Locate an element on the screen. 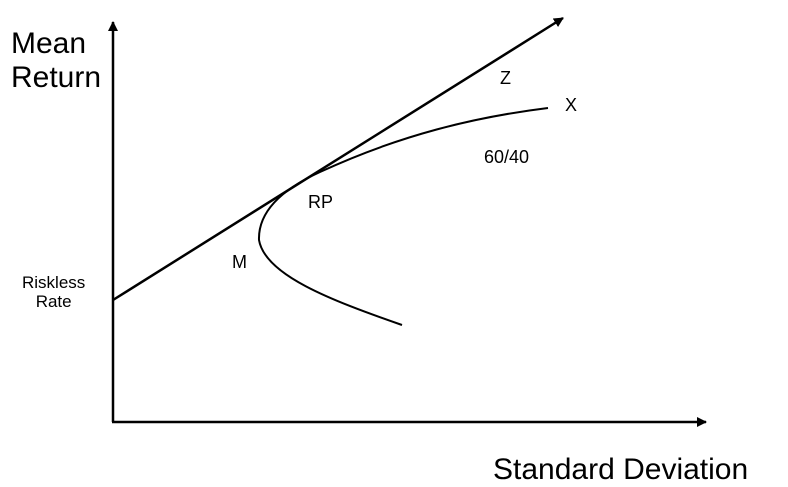  riskless-rate-line-1: Riskless is located at coordinates (54, 282).